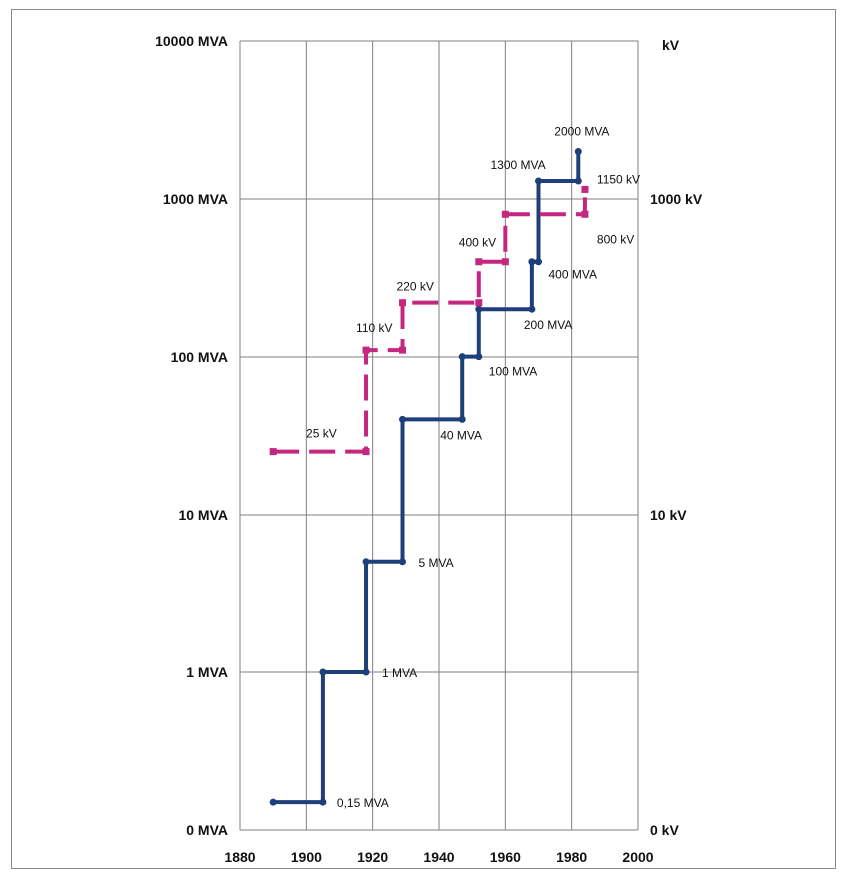 The width and height of the screenshot is (848, 874). What do you see at coordinates (191, 41) in the screenshot?
I see `y-left-tick-label: 10000 MVA` at bounding box center [191, 41].